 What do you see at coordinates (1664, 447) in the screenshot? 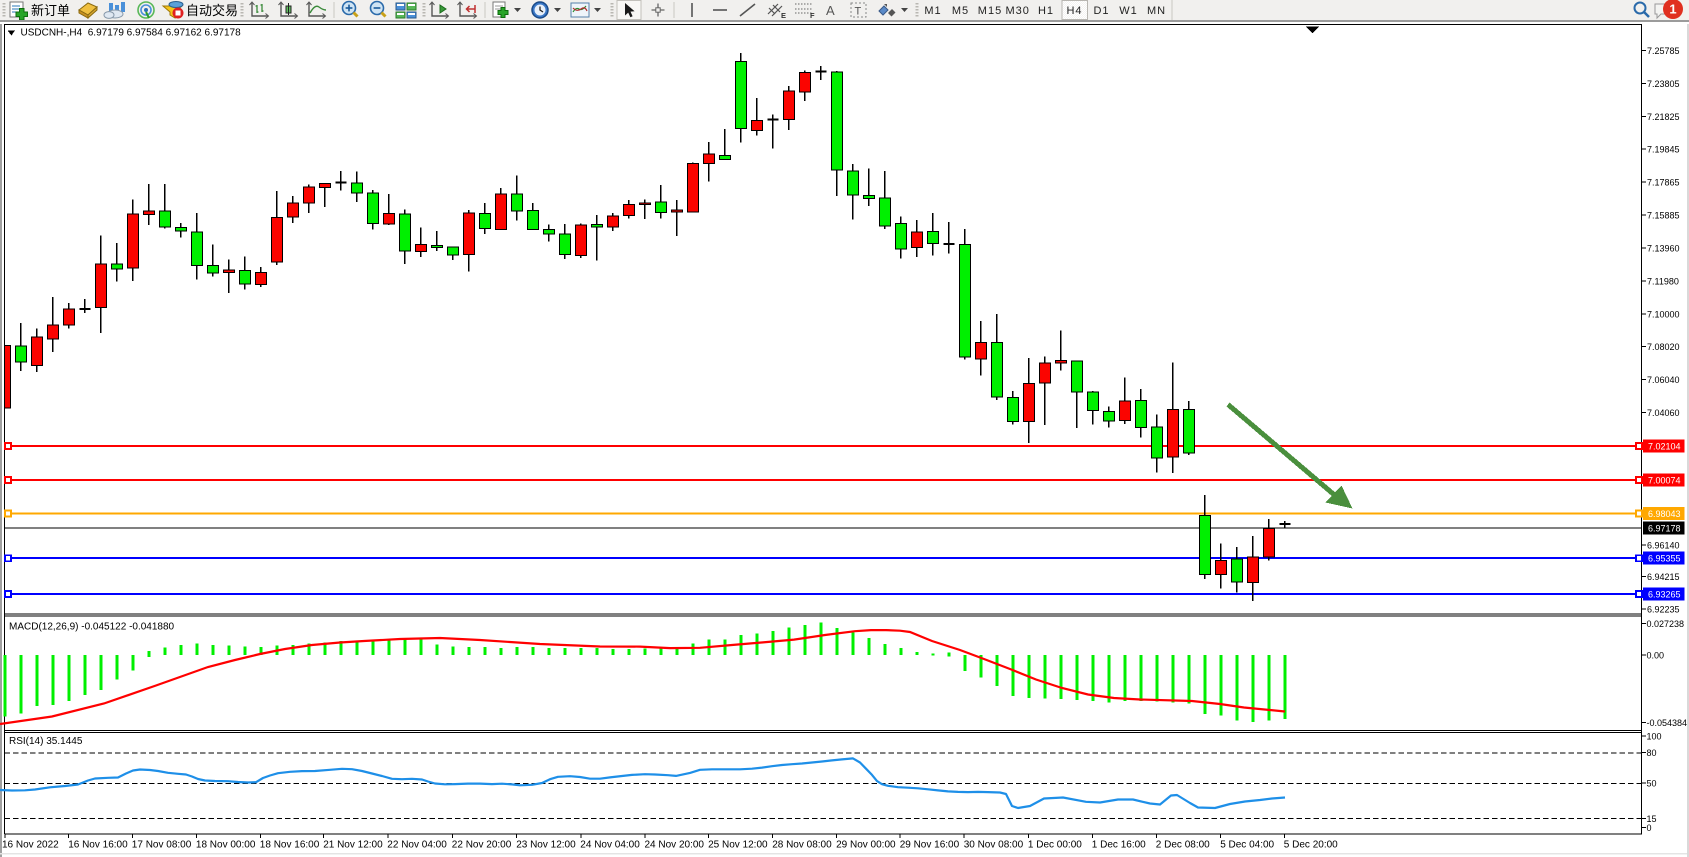
I see `svg-text: 7.02104` at bounding box center [1664, 447].